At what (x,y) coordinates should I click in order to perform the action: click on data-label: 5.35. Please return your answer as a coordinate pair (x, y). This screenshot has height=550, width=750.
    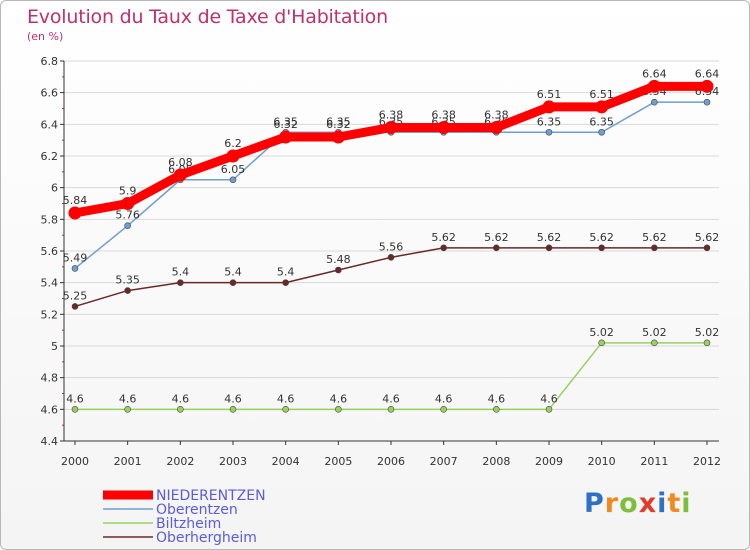
    Looking at the image, I should click on (127, 280).